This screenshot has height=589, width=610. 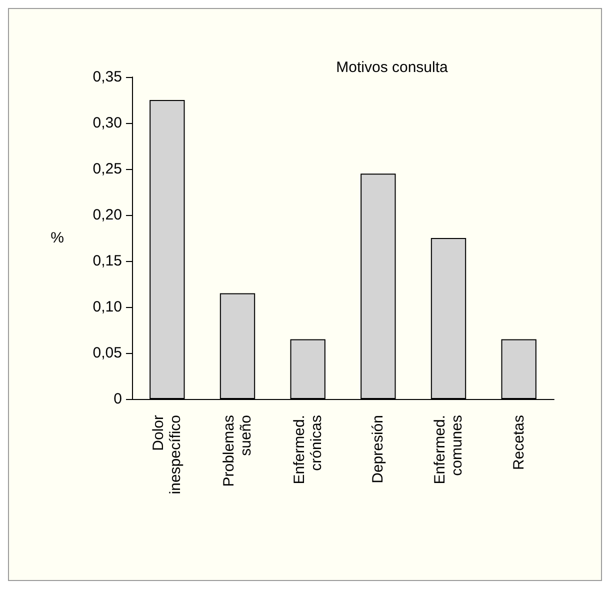 What do you see at coordinates (118, 399) in the screenshot?
I see `y-tick-label: 0` at bounding box center [118, 399].